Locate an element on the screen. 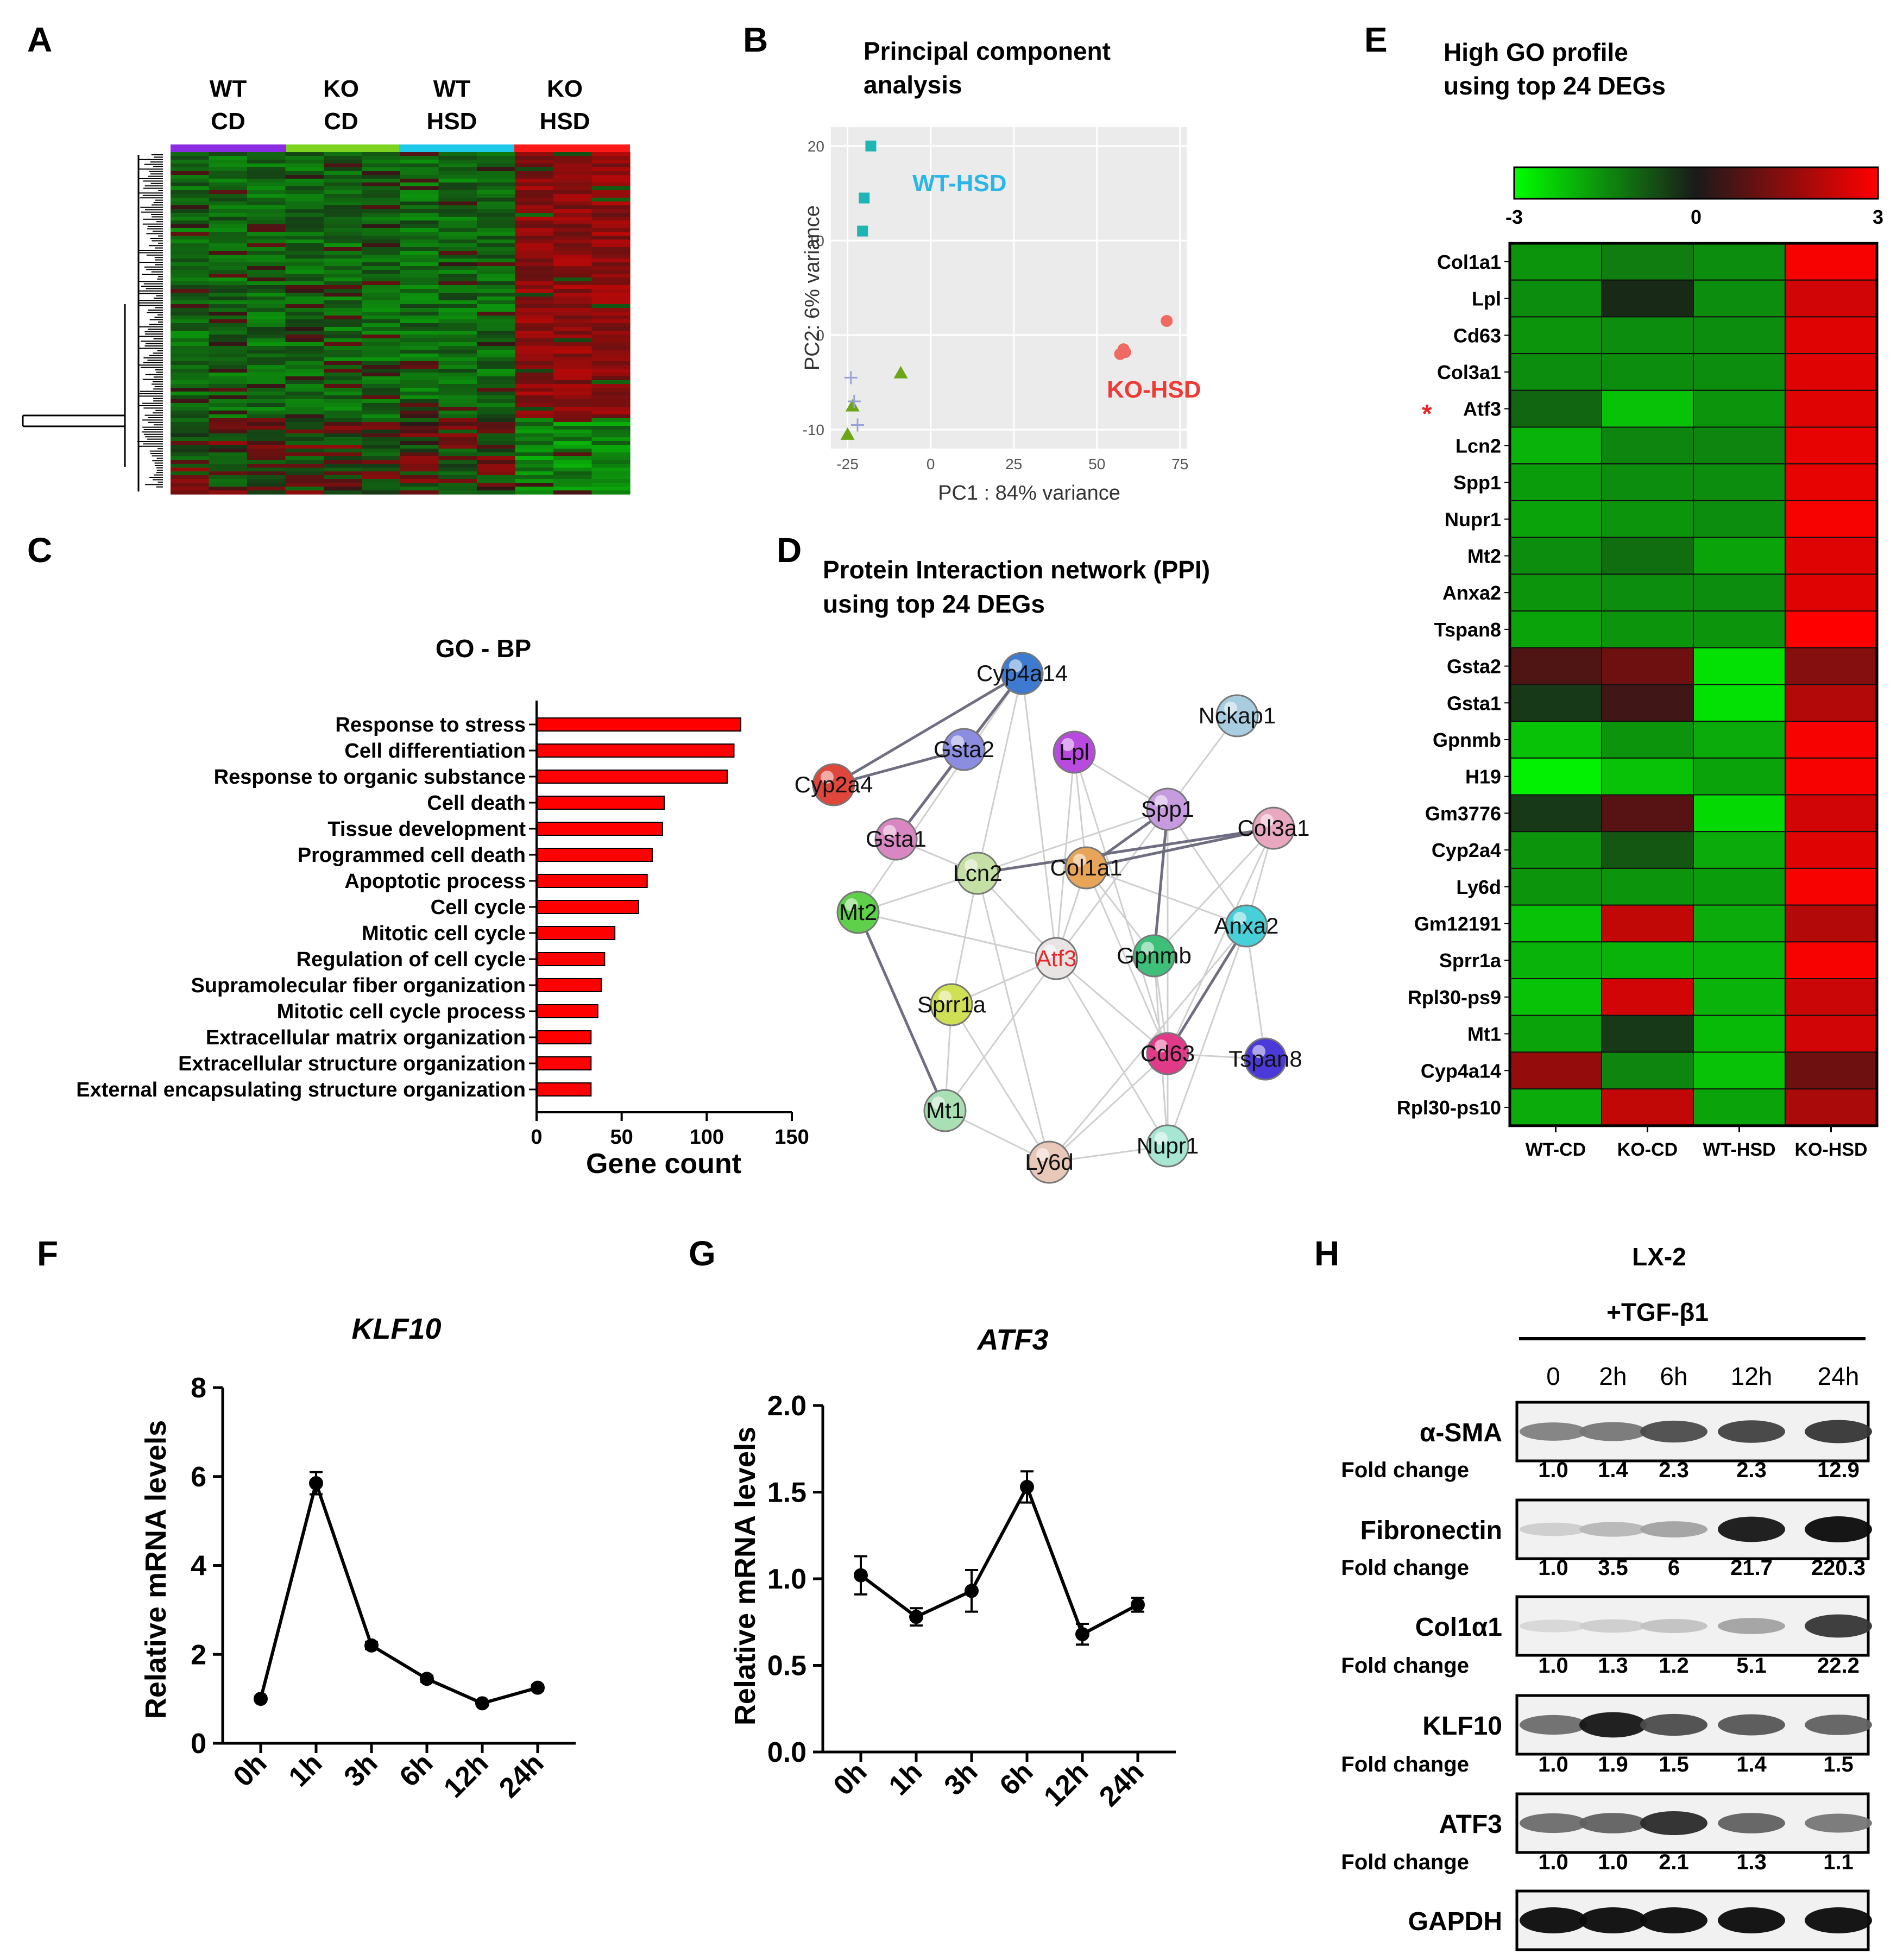  go-heatmap-column-label: KO-CD is located at coordinates (1647, 1149).